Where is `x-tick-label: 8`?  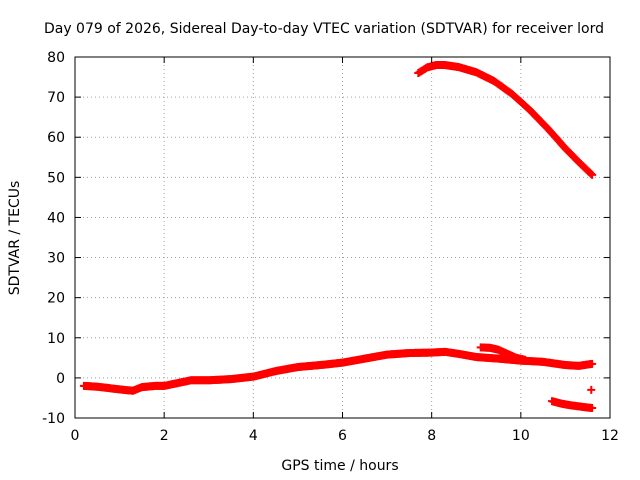 x-tick-label: 8 is located at coordinates (431, 436).